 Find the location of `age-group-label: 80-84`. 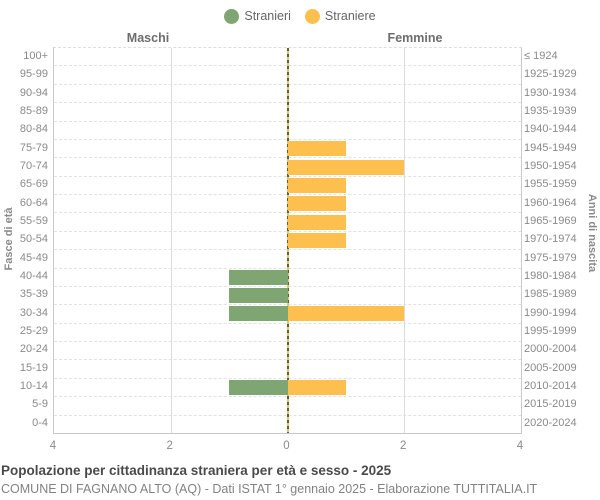

age-group-label: 80-84 is located at coordinates (33, 129).